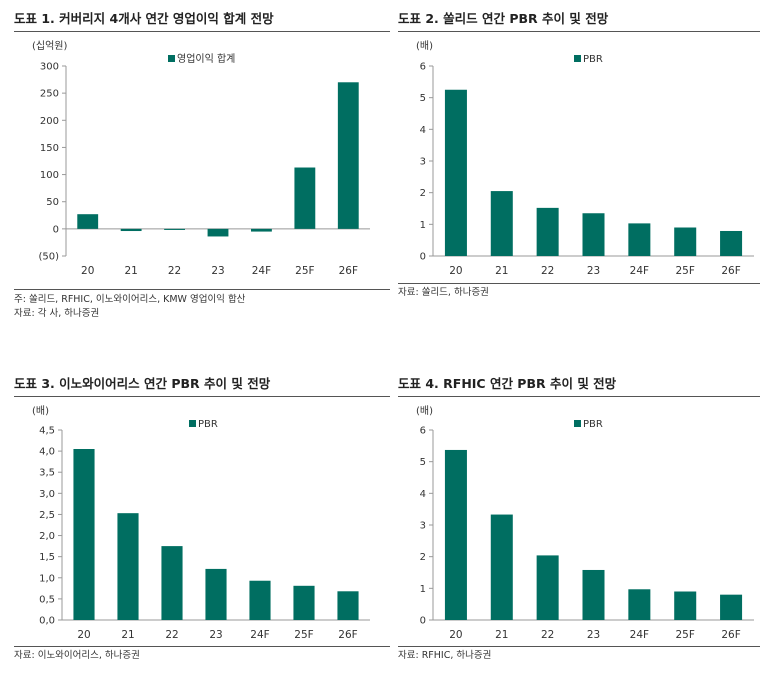 The height and width of the screenshot is (675, 773). What do you see at coordinates (49, 148) in the screenshot?
I see `y-tick-label: 150` at bounding box center [49, 148].